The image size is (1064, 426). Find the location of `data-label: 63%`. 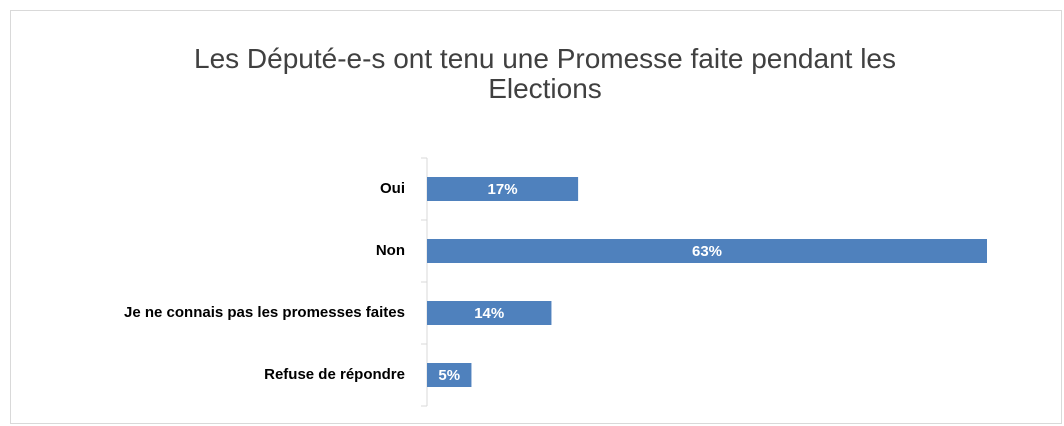

data-label: 63% is located at coordinates (707, 251).